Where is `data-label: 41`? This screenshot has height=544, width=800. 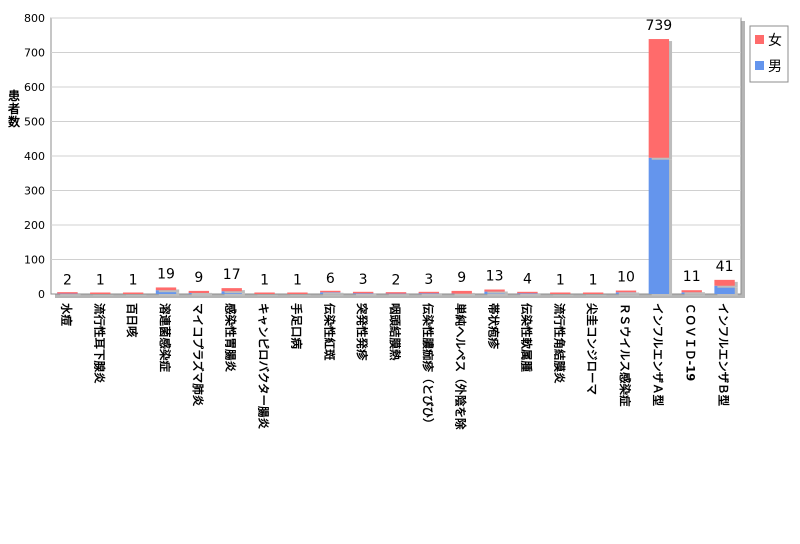
data-label: 41 is located at coordinates (725, 267).